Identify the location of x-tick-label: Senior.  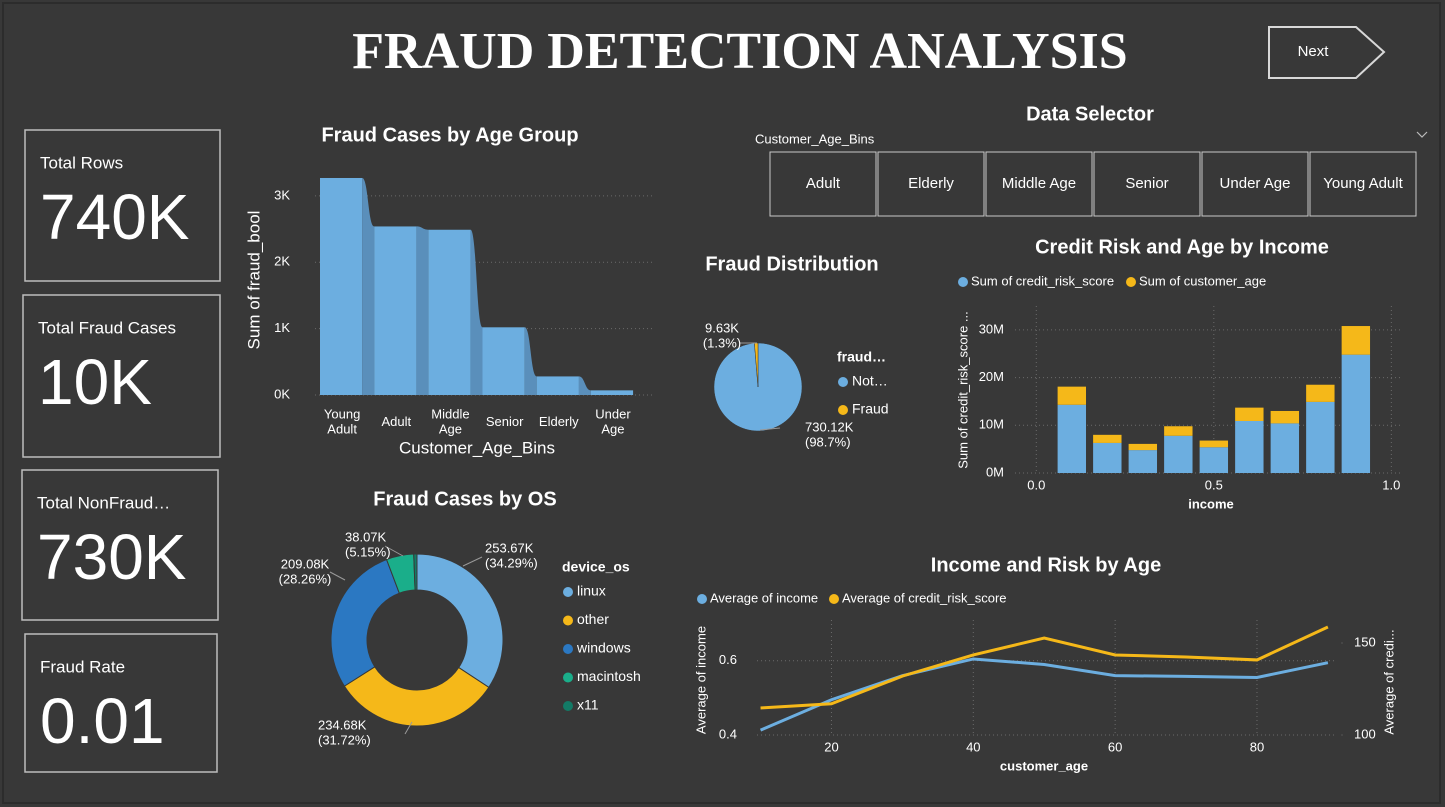
(505, 421).